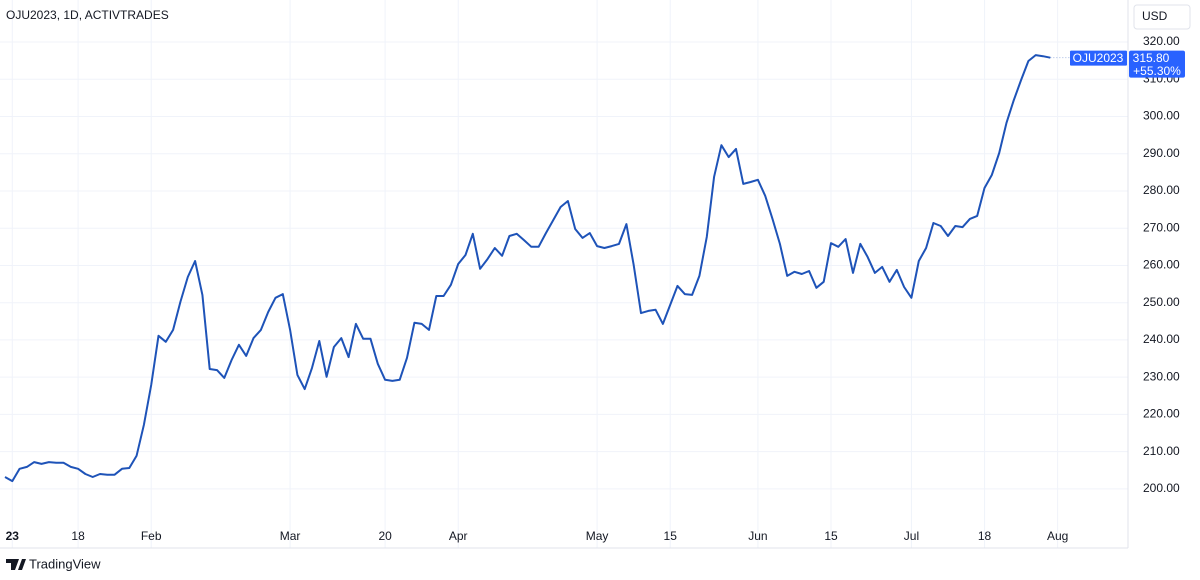 The width and height of the screenshot is (1200, 580). I want to click on chart-title: OJU2023, 1D, ACTIVTRADES, so click(87, 15).